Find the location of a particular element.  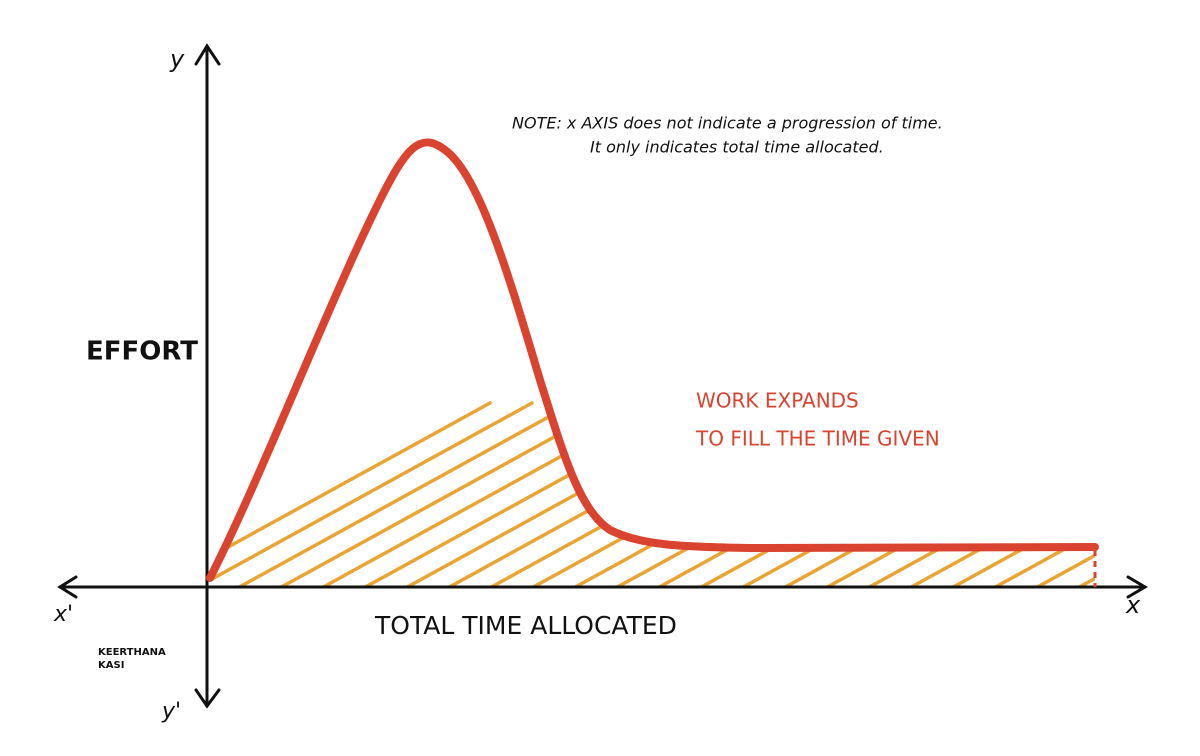

x-arrows is located at coordinates (602, 587).